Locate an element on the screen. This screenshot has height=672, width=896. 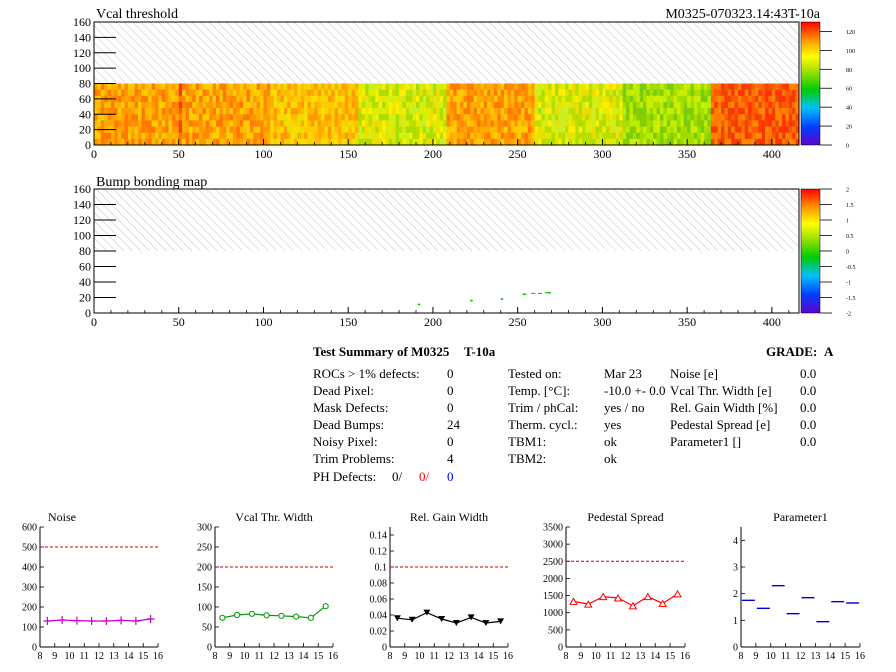
series-line is located at coordinates (625, 600).